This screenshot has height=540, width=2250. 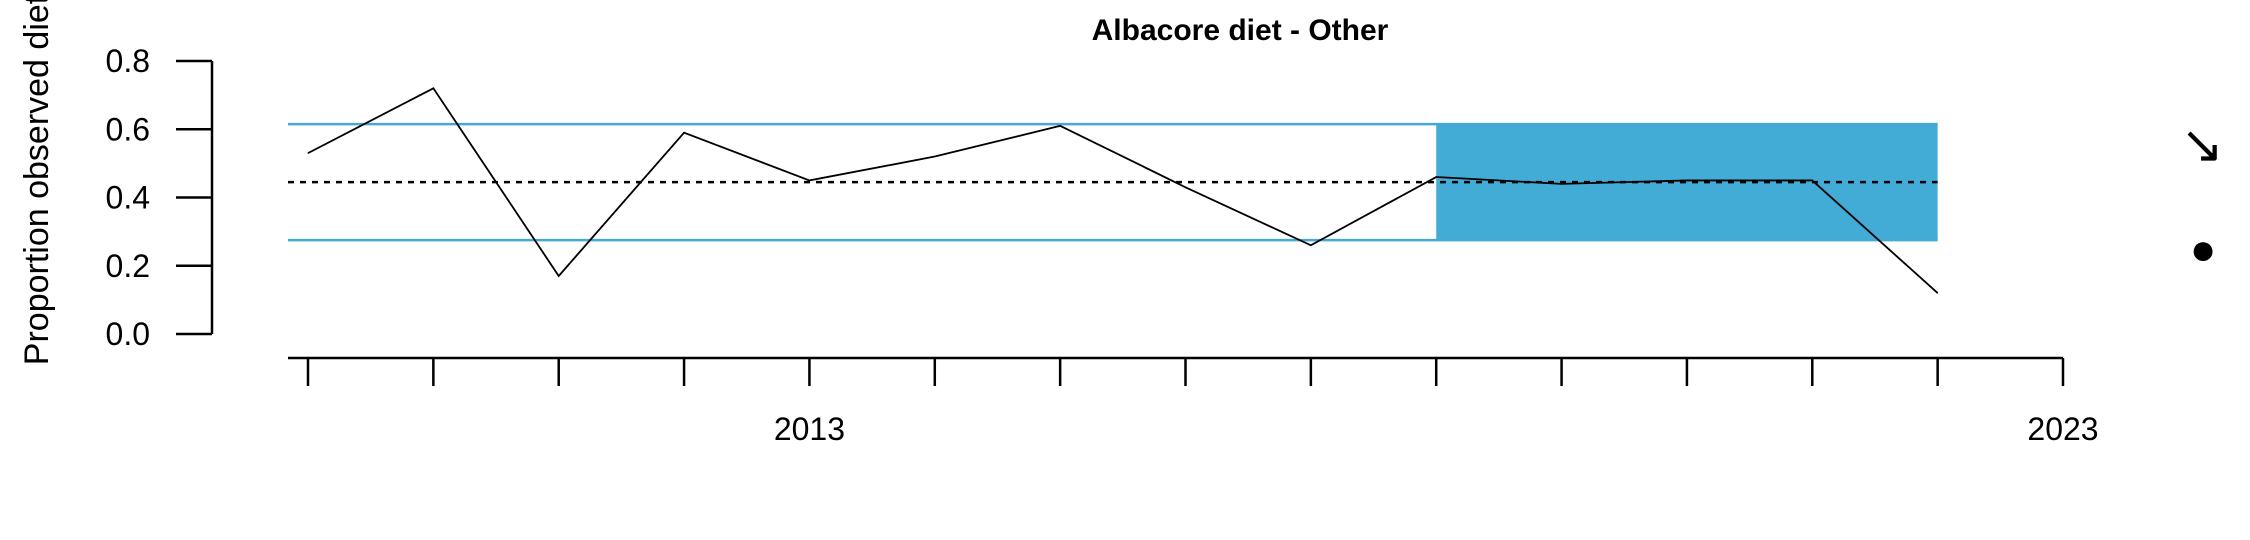 What do you see at coordinates (128, 129) in the screenshot?
I see `y-tick-label: 0.6` at bounding box center [128, 129].